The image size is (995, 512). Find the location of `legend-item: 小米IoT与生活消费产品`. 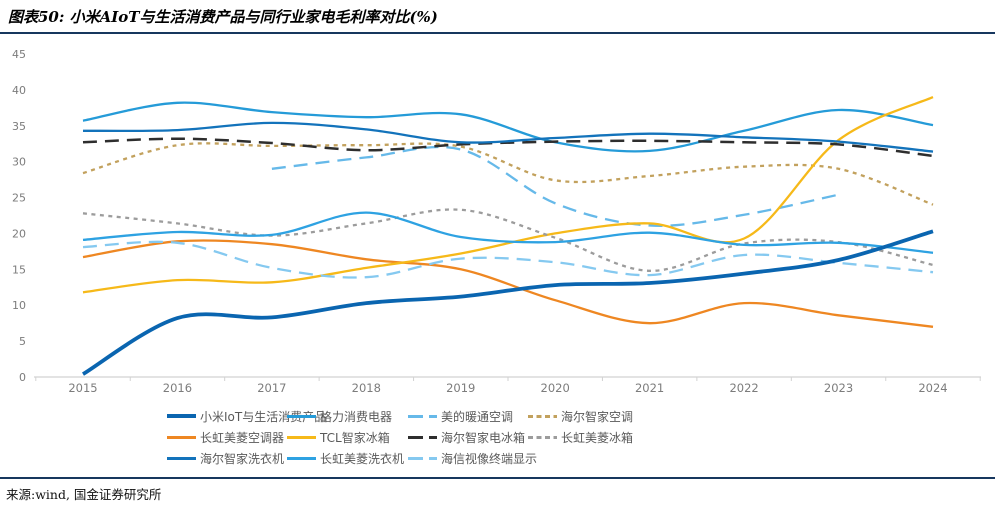

legend-item: 小米IoT与生活消费产品 is located at coordinates (246, 416).